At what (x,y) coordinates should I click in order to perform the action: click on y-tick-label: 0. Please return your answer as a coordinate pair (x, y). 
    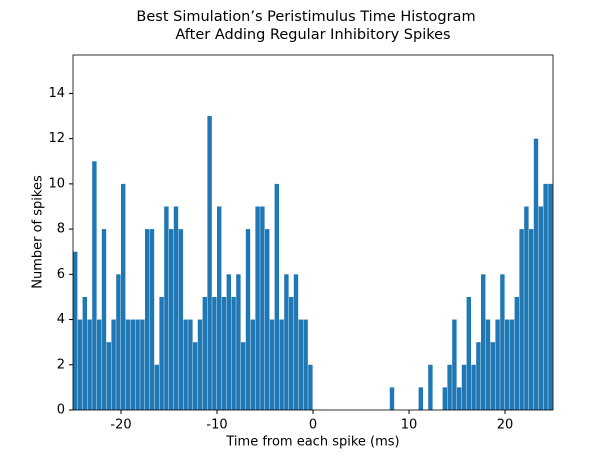
    Looking at the image, I should click on (61, 410).